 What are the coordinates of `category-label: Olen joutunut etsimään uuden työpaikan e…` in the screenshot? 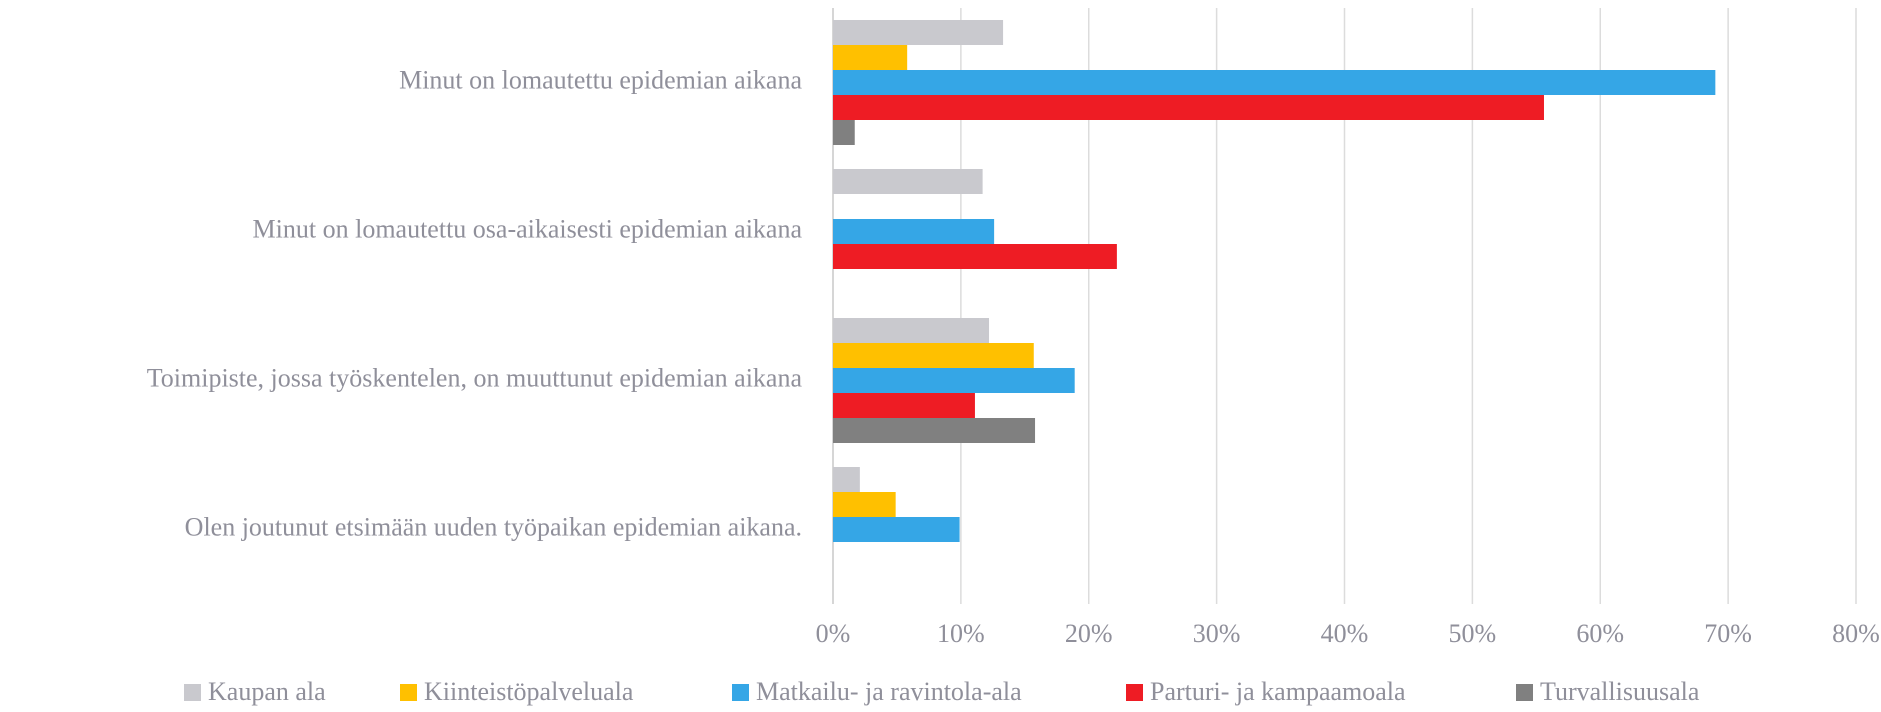 It's located at (493, 526).